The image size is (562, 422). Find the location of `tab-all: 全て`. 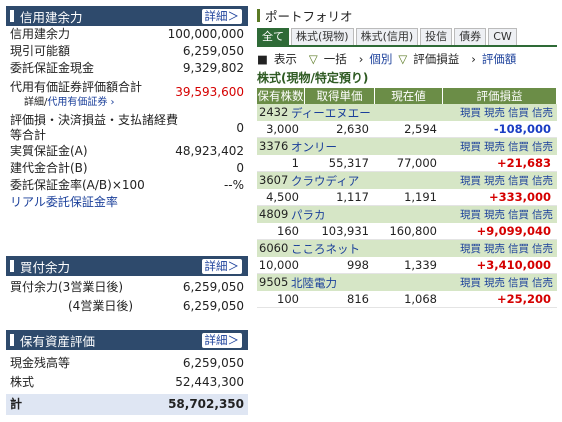

tab-all: 全て is located at coordinates (273, 36).